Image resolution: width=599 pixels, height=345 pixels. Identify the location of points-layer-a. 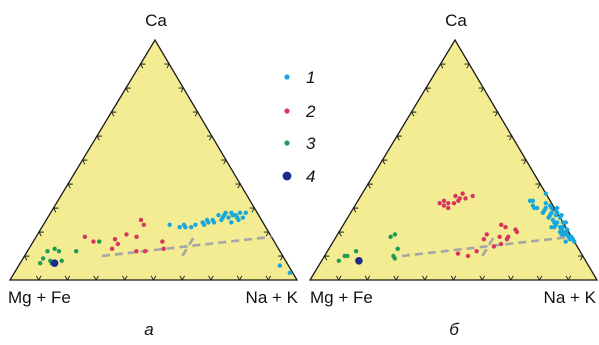
(165, 242).